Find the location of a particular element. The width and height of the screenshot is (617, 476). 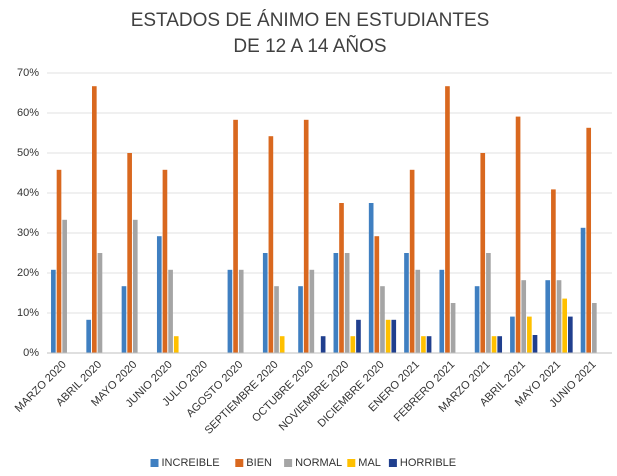

legend-label: BIEN is located at coordinates (259, 463).